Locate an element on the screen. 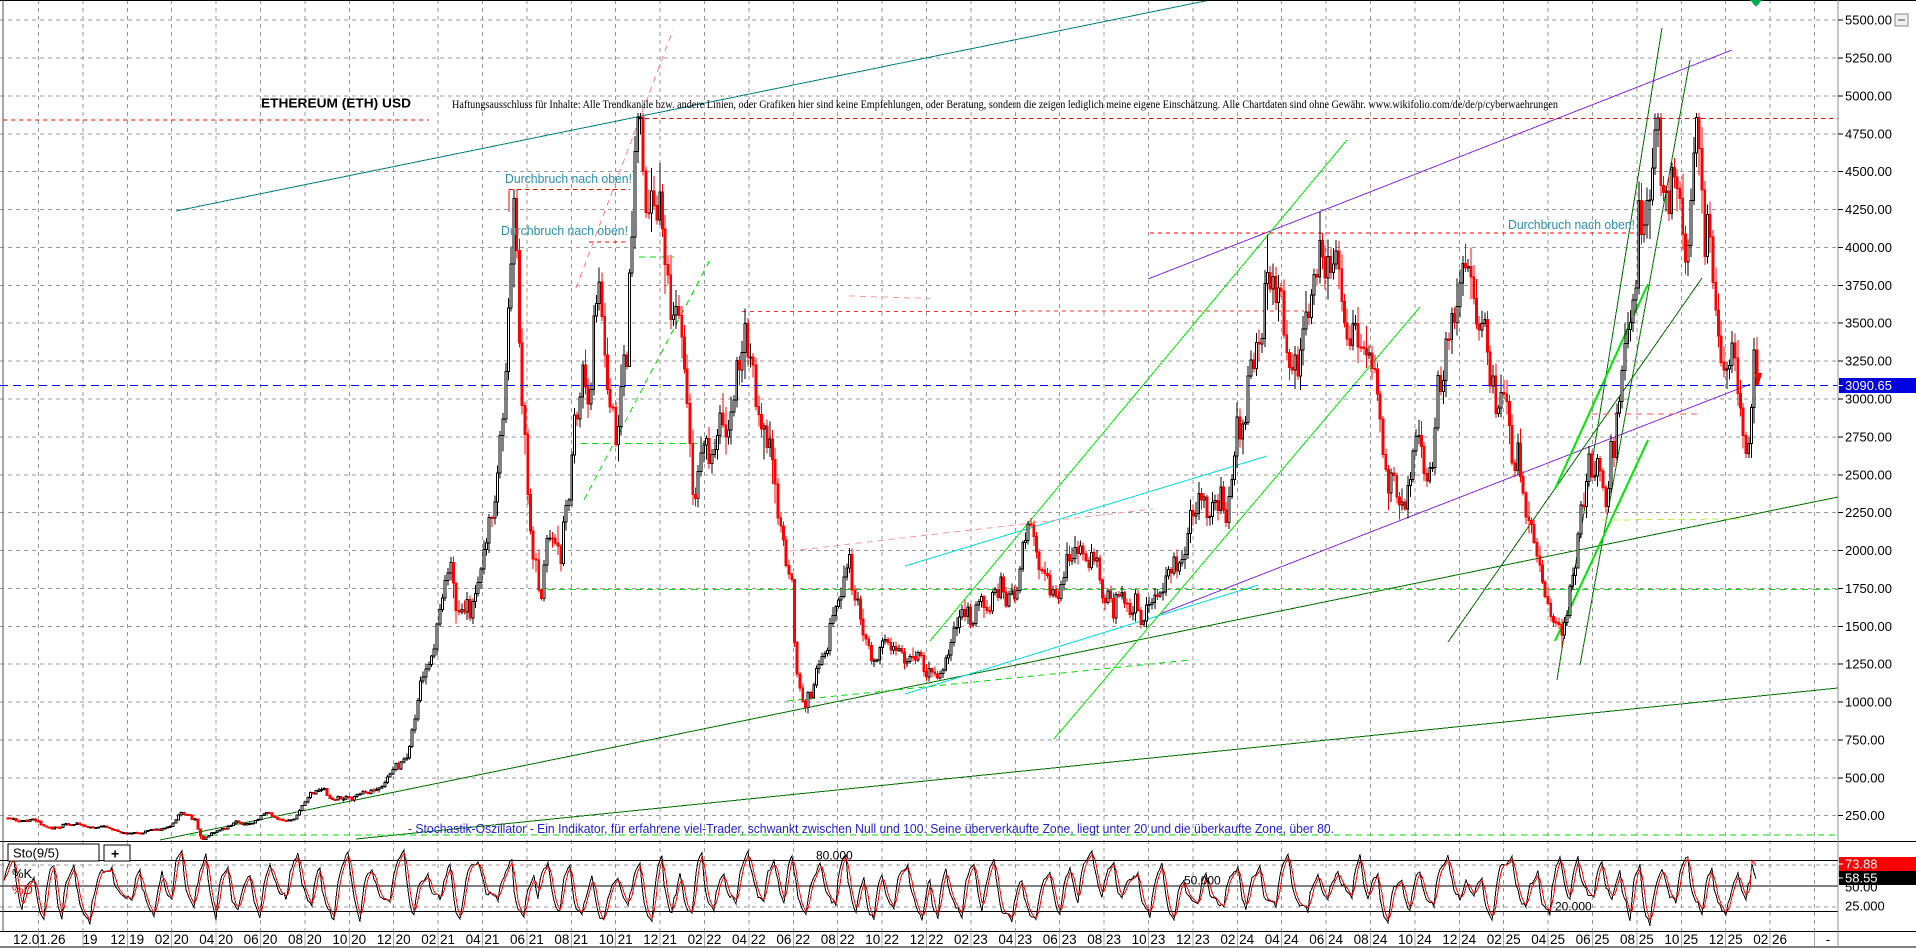 Image resolution: width=1916 pixels, height=948 pixels. svg-text: 3750.00 is located at coordinates (1868, 285).